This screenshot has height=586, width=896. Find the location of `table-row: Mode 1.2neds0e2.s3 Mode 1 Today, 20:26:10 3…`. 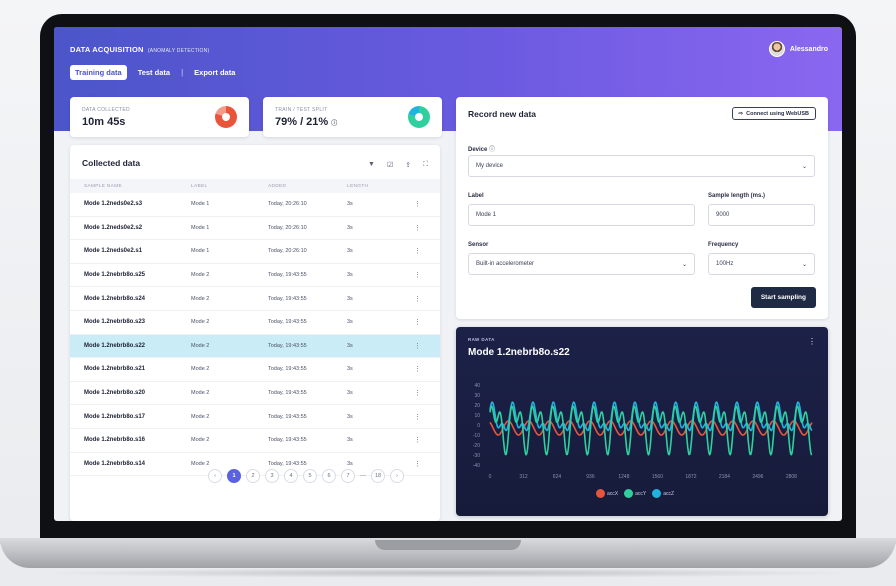

table-row: Mode 1.2neds0e2.s3 Mode 1 Today, 20:26:10 3… is located at coordinates (255, 205).